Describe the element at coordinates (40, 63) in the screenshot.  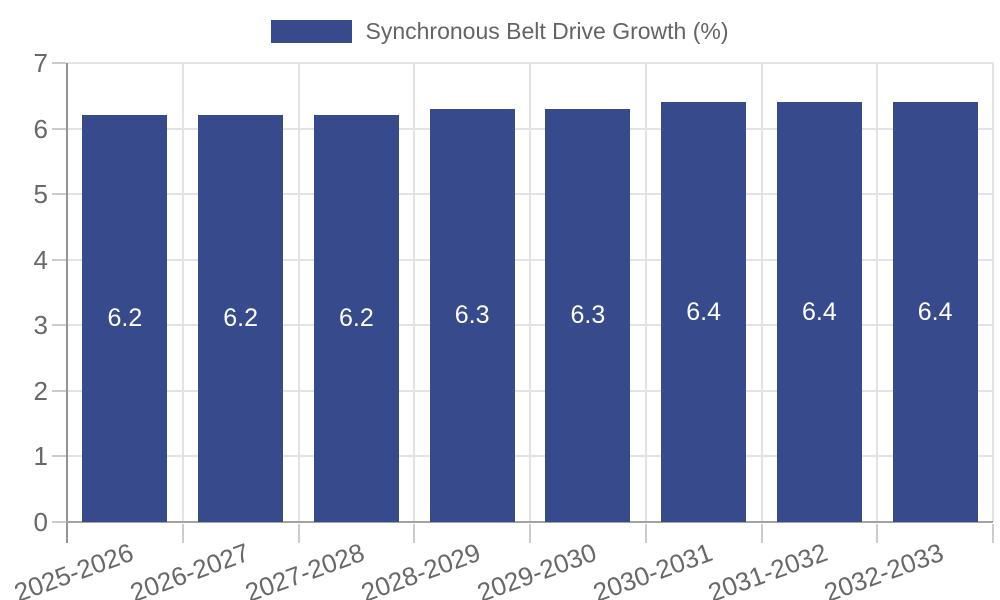
I see `y-tick-label: 7` at that location.